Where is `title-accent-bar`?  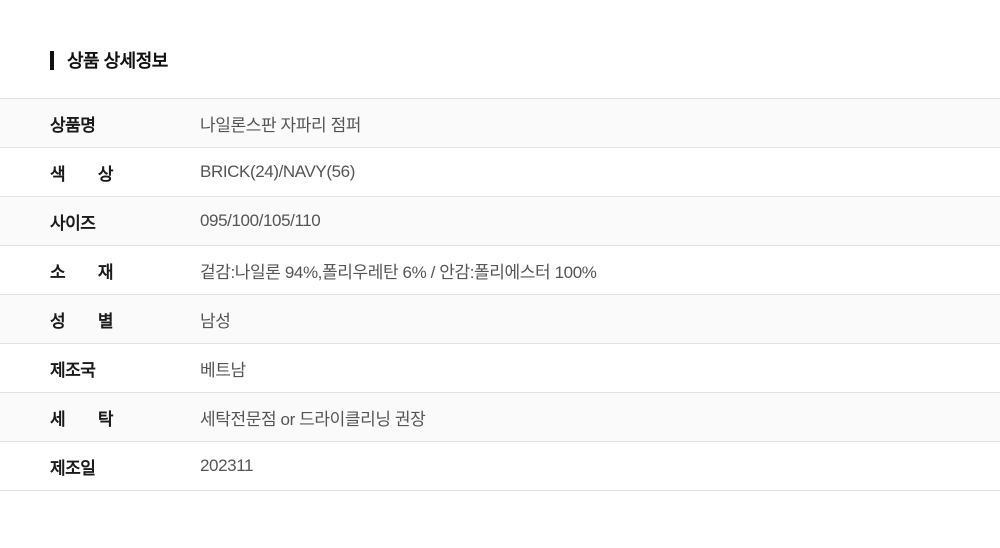
title-accent-bar is located at coordinates (52, 60).